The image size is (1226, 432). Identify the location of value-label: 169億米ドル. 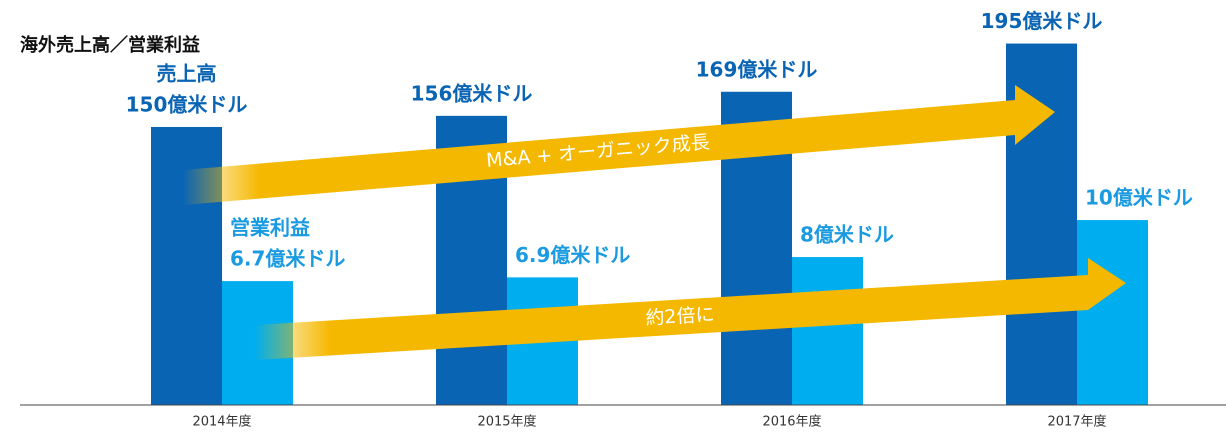
(757, 69).